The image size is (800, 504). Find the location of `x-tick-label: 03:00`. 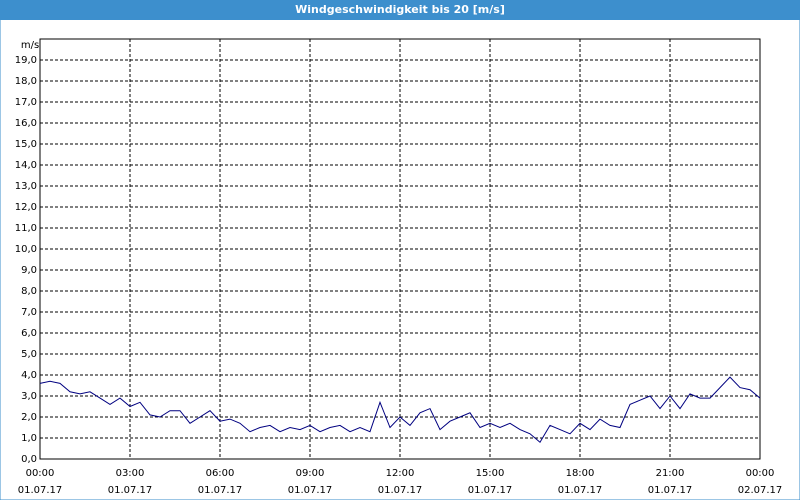

x-tick-label: 03:00 is located at coordinates (130, 473).